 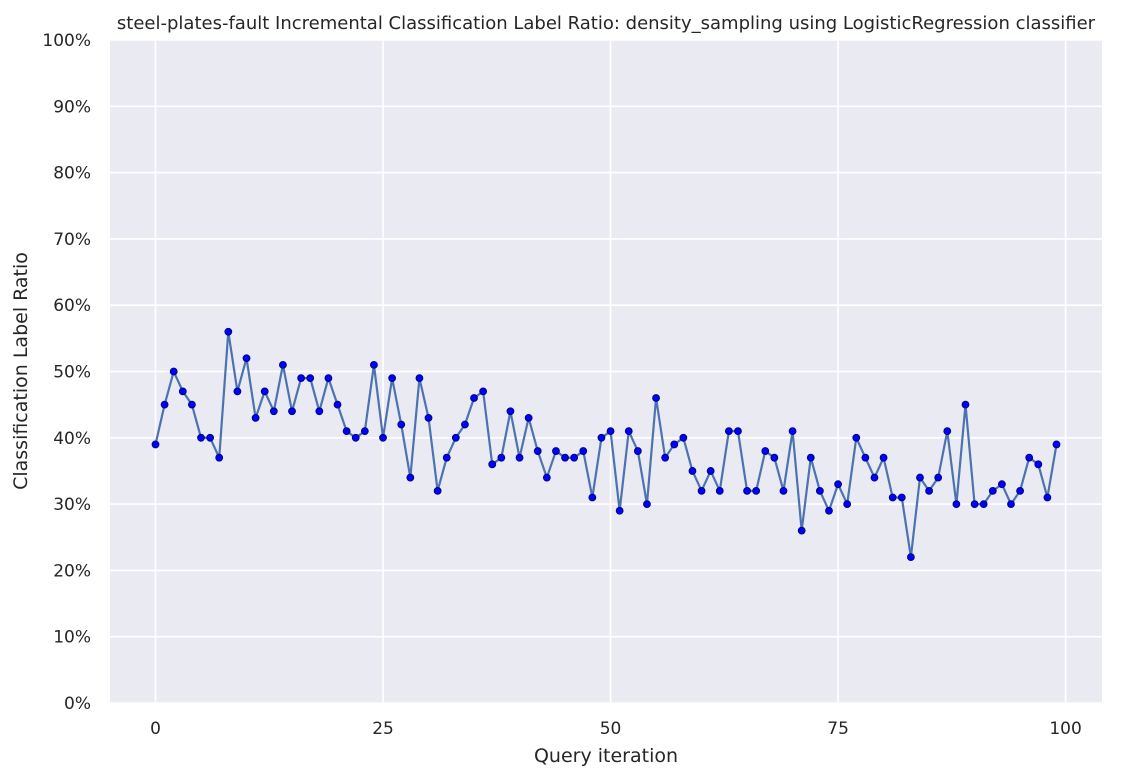 What do you see at coordinates (1065, 729) in the screenshot?
I see `x-tick-label: 100` at bounding box center [1065, 729].